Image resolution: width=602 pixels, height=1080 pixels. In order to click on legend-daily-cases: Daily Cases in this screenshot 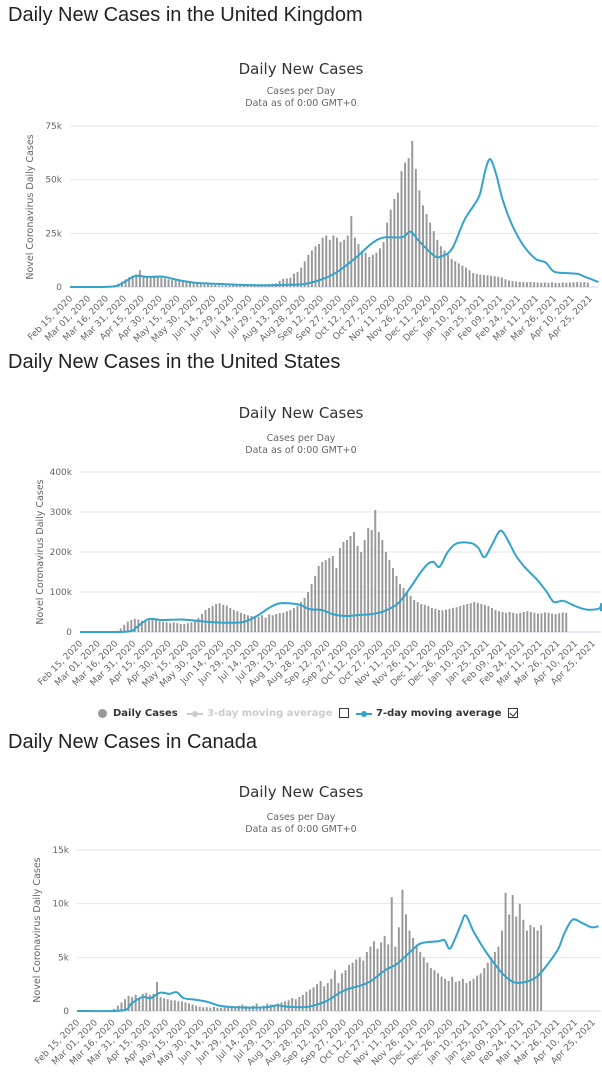, I will do `click(138, 713)`.